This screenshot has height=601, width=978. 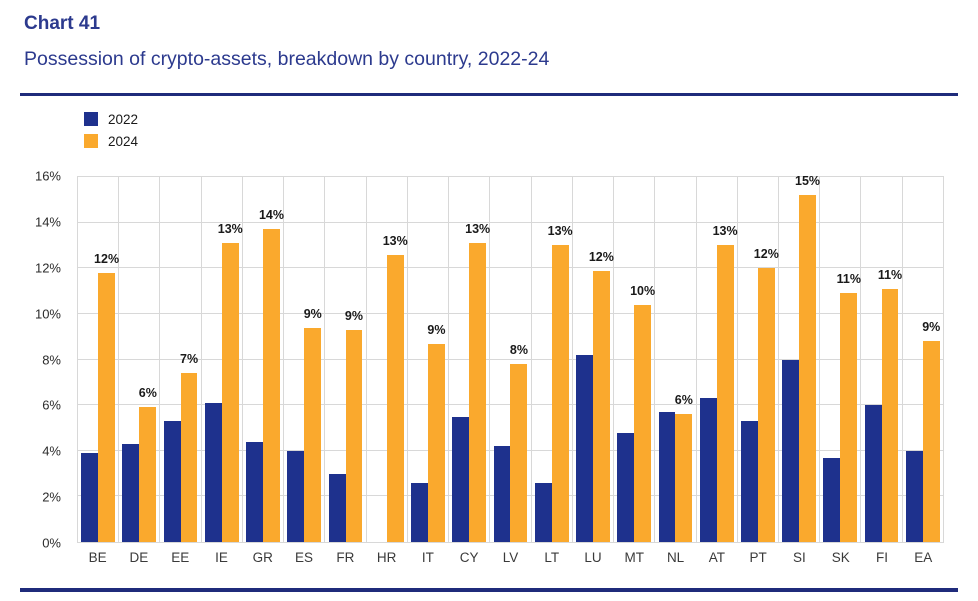 I want to click on bar-group-lu: 12%, so click(x=594, y=359).